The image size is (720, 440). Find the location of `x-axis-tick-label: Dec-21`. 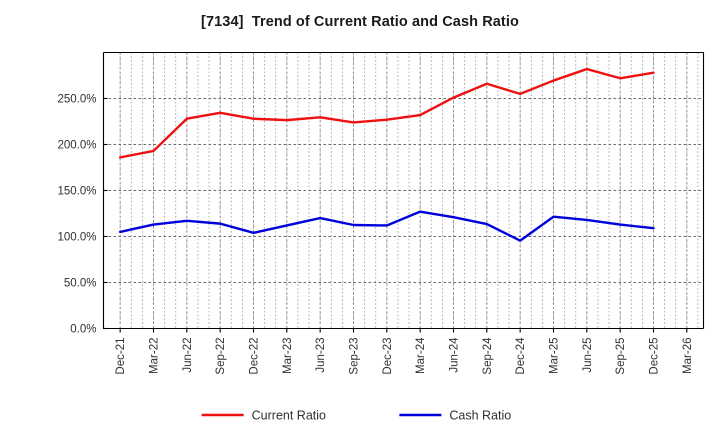

x-axis-tick-label: Dec-21 is located at coordinates (121, 356).